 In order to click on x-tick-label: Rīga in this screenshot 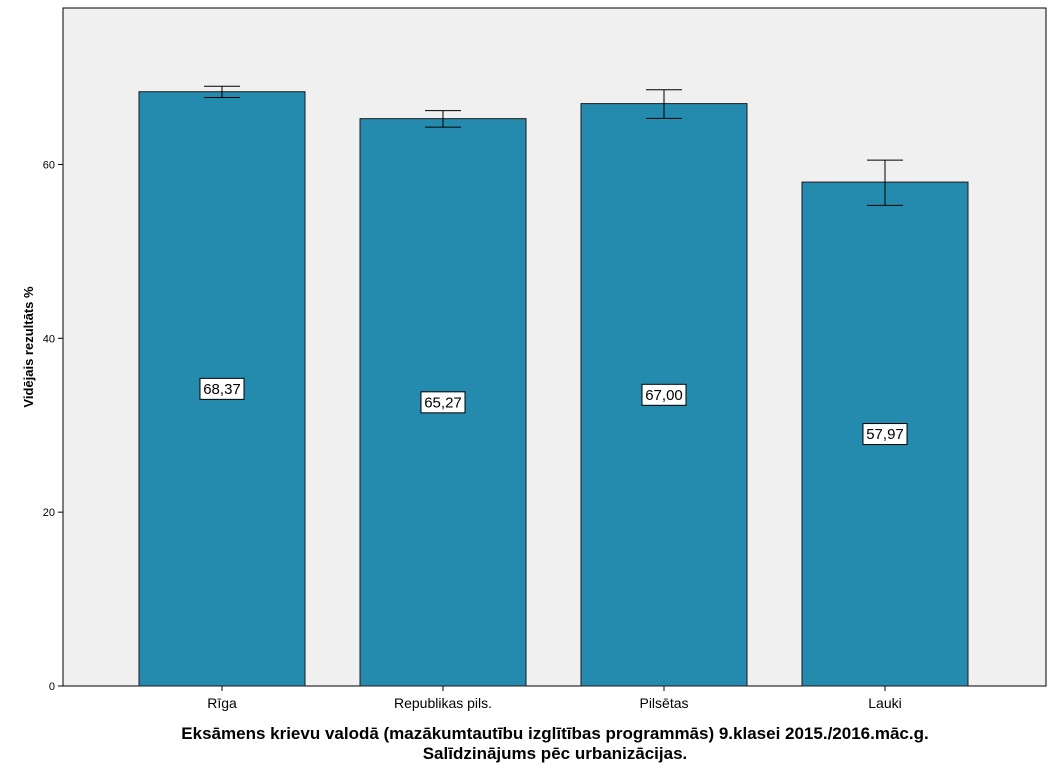, I will do `click(222, 703)`.